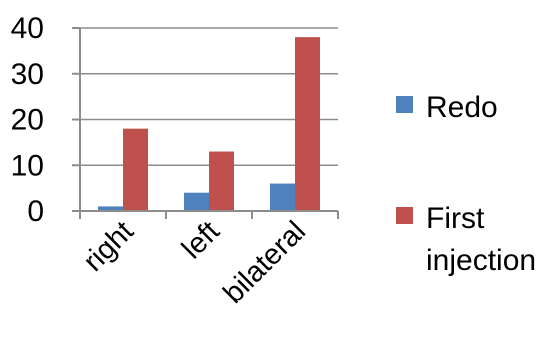 The height and width of the screenshot is (342, 555). What do you see at coordinates (462, 107) in the screenshot?
I see `legend-label-redo: Redo` at bounding box center [462, 107].